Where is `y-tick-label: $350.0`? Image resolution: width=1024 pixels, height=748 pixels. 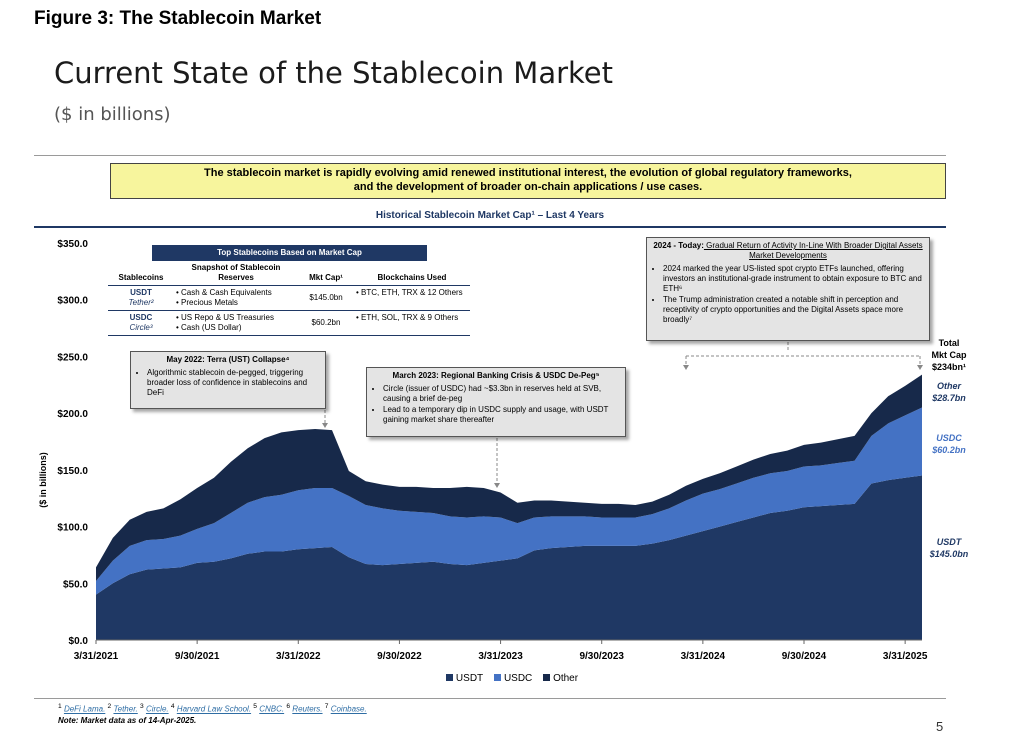
y-tick-label: $350.0 is located at coordinates (72, 244).